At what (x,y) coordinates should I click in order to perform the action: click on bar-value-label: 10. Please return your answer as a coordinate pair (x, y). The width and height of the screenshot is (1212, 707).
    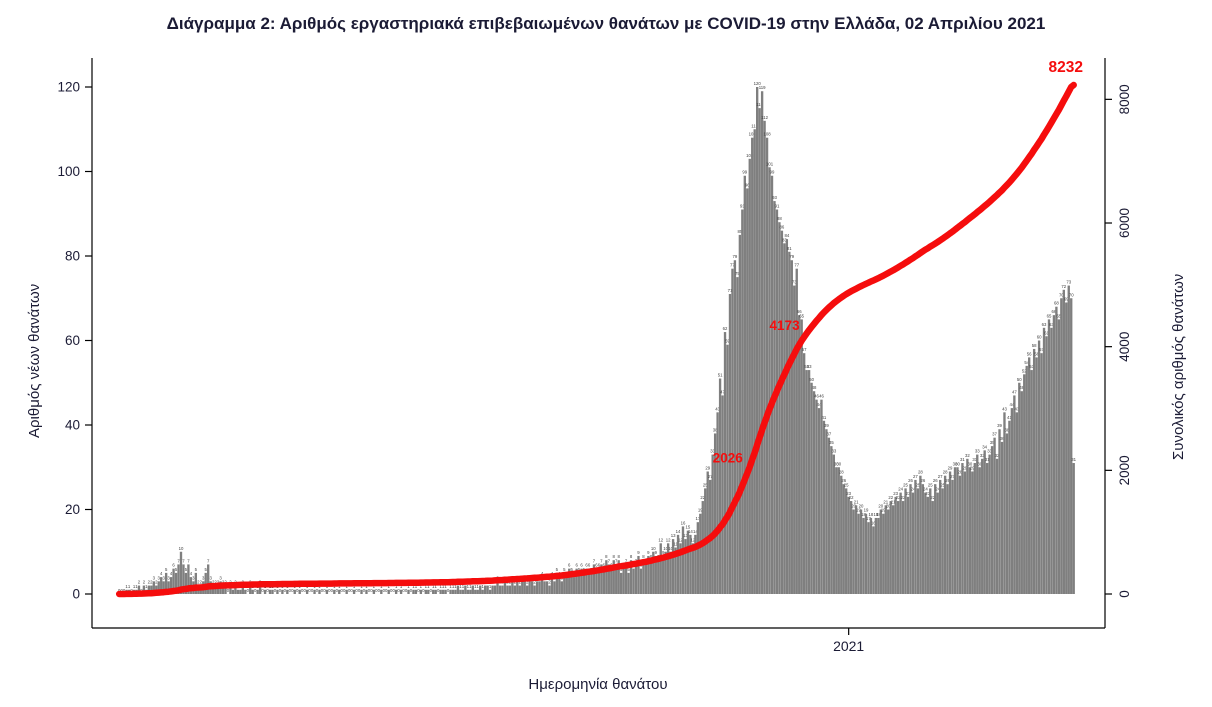
    Looking at the image, I should click on (665, 548).